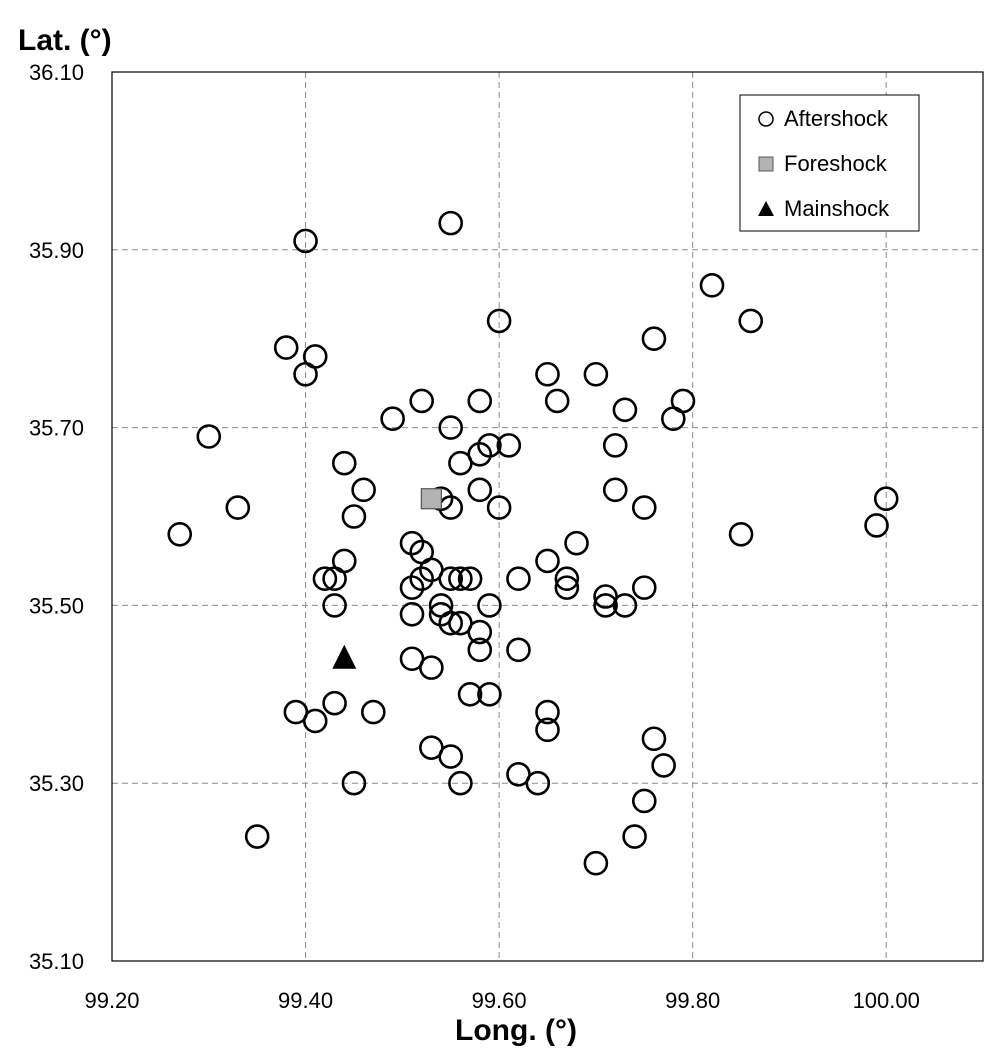 This screenshot has height=1064, width=1002. I want to click on y-tick-label: 35.90, so click(56, 250).